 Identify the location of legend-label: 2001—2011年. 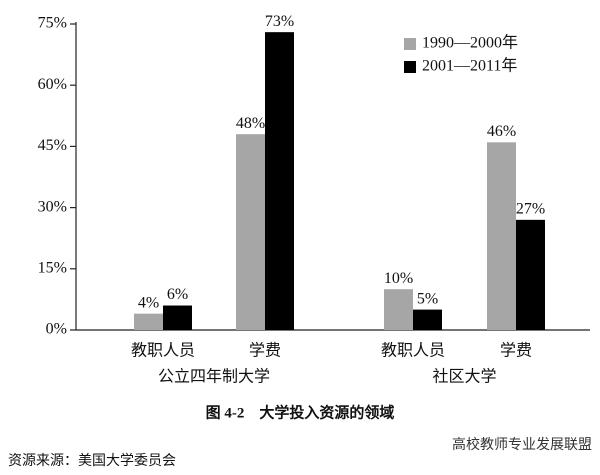
(469, 66).